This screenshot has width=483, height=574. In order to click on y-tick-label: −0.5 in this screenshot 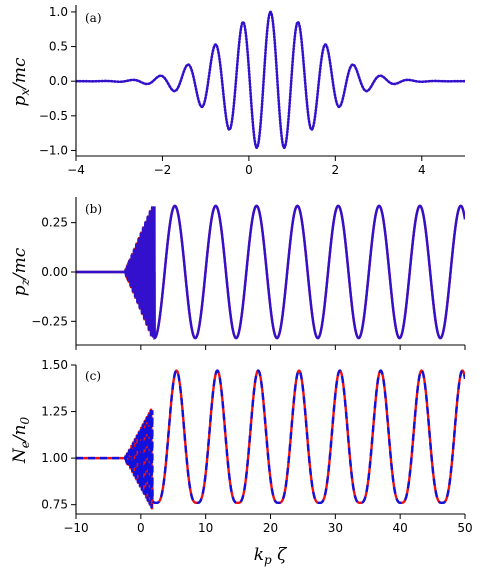, I will do `click(53, 116)`.